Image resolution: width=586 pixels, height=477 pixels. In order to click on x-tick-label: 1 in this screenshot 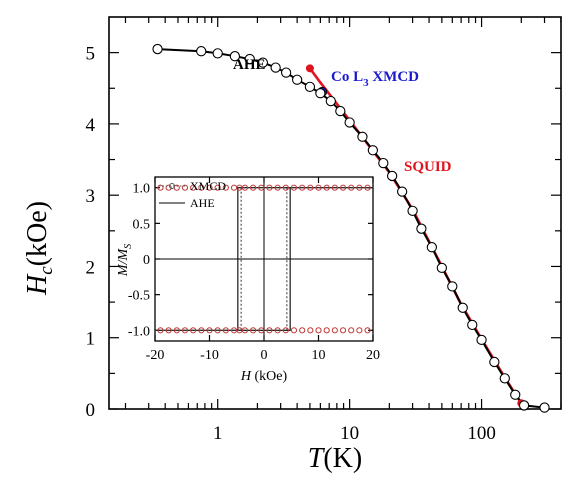, I will do `click(218, 433)`.